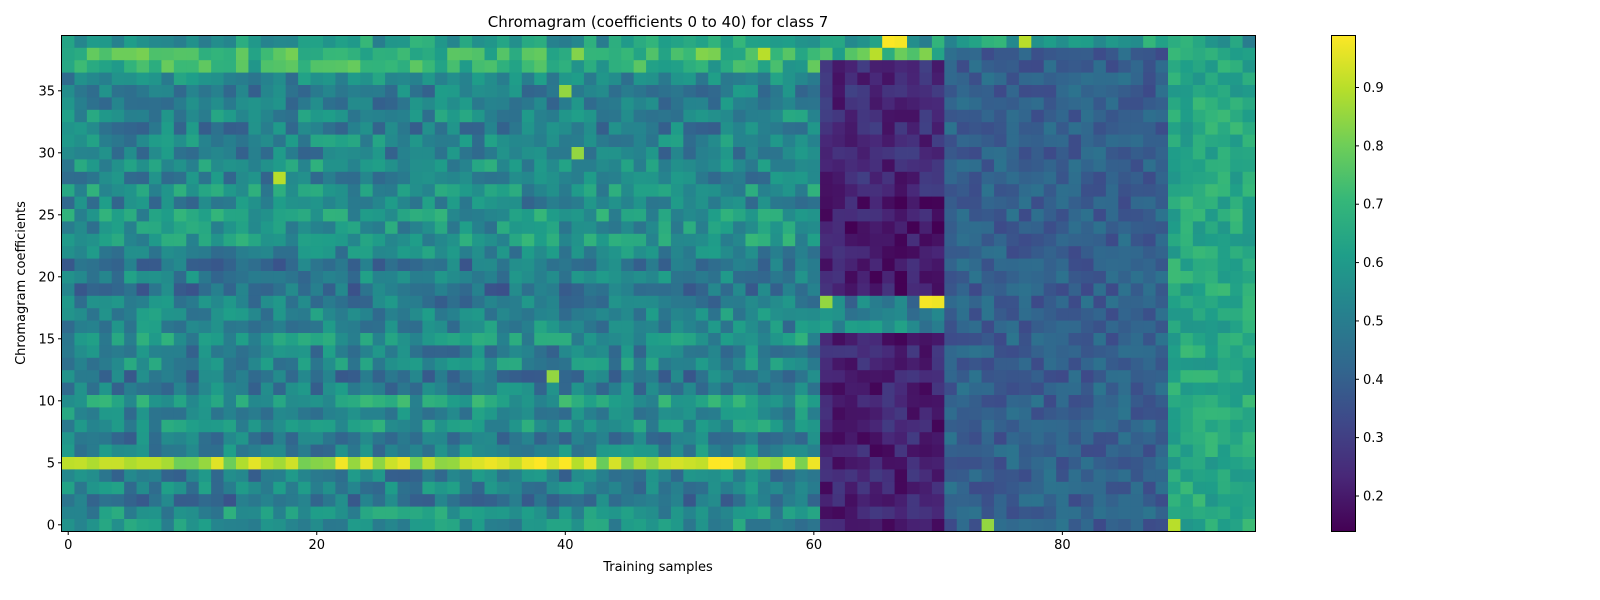 The height and width of the screenshot is (600, 1600). I want to click on x-tick-label: 60, so click(814, 545).